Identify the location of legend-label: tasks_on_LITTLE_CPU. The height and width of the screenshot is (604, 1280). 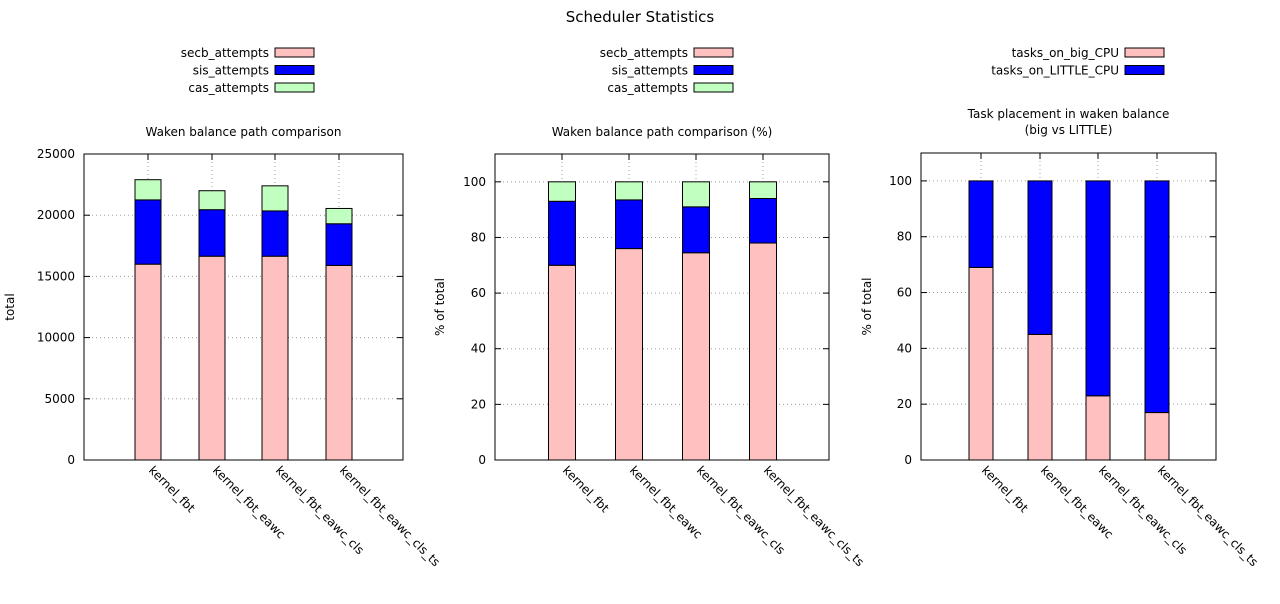
(1055, 71).